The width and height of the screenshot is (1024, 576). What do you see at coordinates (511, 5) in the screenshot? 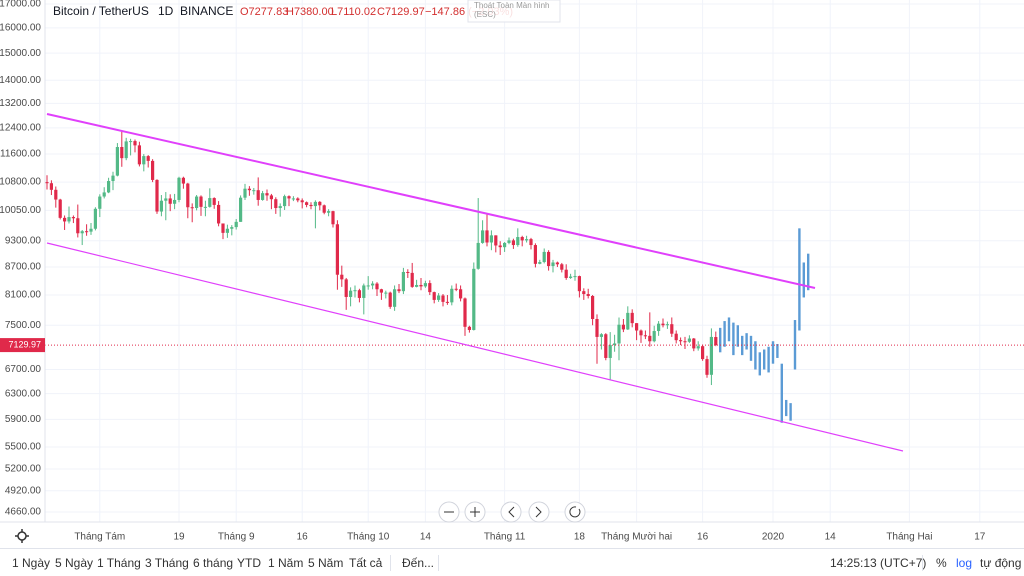
I see `tooltip-text: Thoát Toàn Màn hình` at bounding box center [511, 5].